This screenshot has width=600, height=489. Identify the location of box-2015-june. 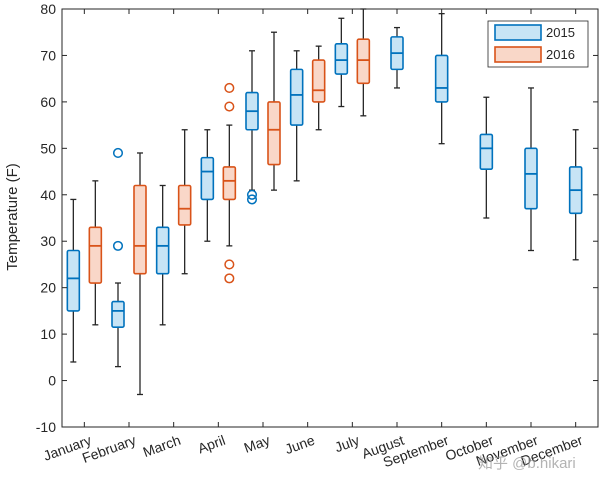
(296, 116).